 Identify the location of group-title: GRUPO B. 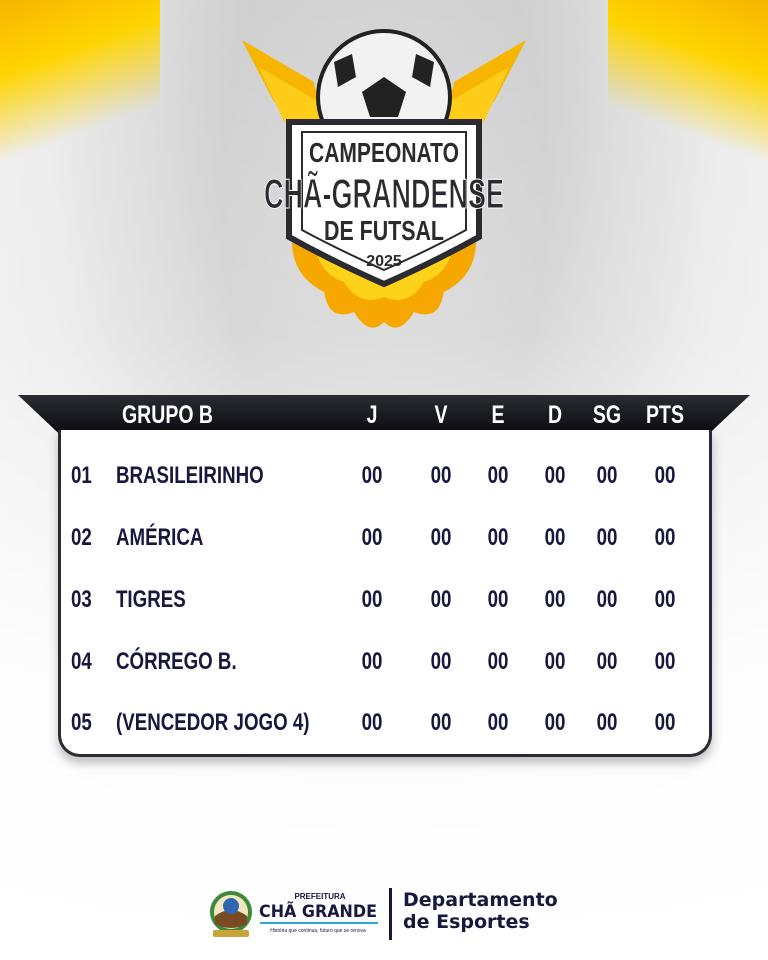
(168, 415).